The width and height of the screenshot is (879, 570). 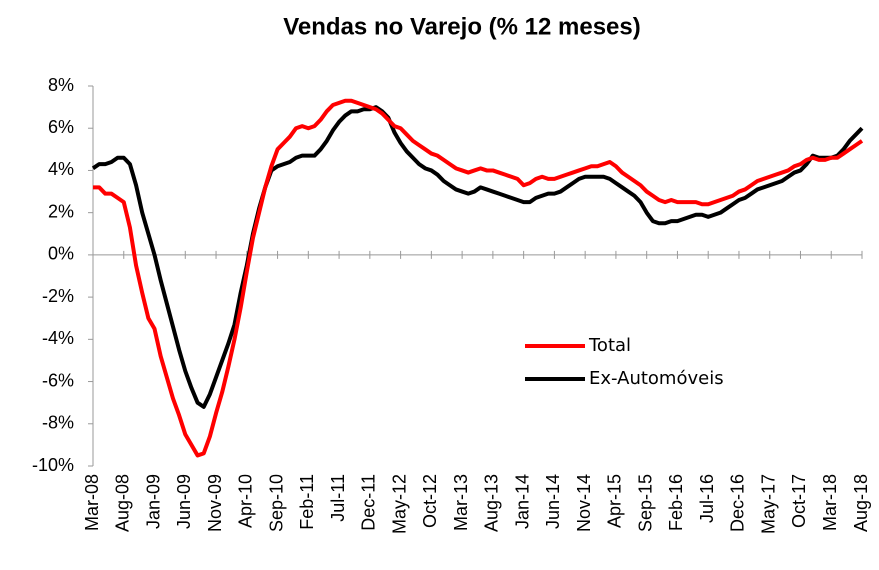 What do you see at coordinates (184, 501) in the screenshot?
I see `x-tick-label: Jun-09` at bounding box center [184, 501].